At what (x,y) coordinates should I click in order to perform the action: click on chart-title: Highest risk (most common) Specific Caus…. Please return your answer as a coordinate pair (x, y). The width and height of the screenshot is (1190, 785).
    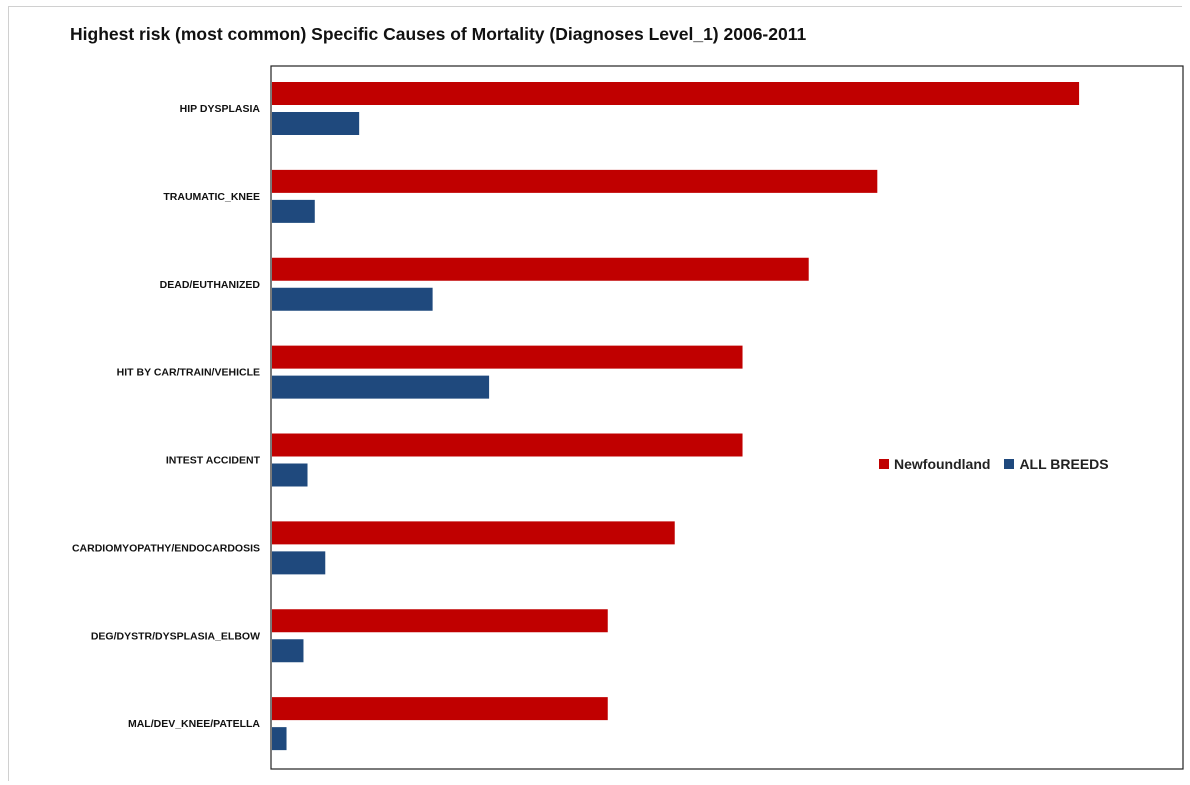
    Looking at the image, I should click on (438, 34).